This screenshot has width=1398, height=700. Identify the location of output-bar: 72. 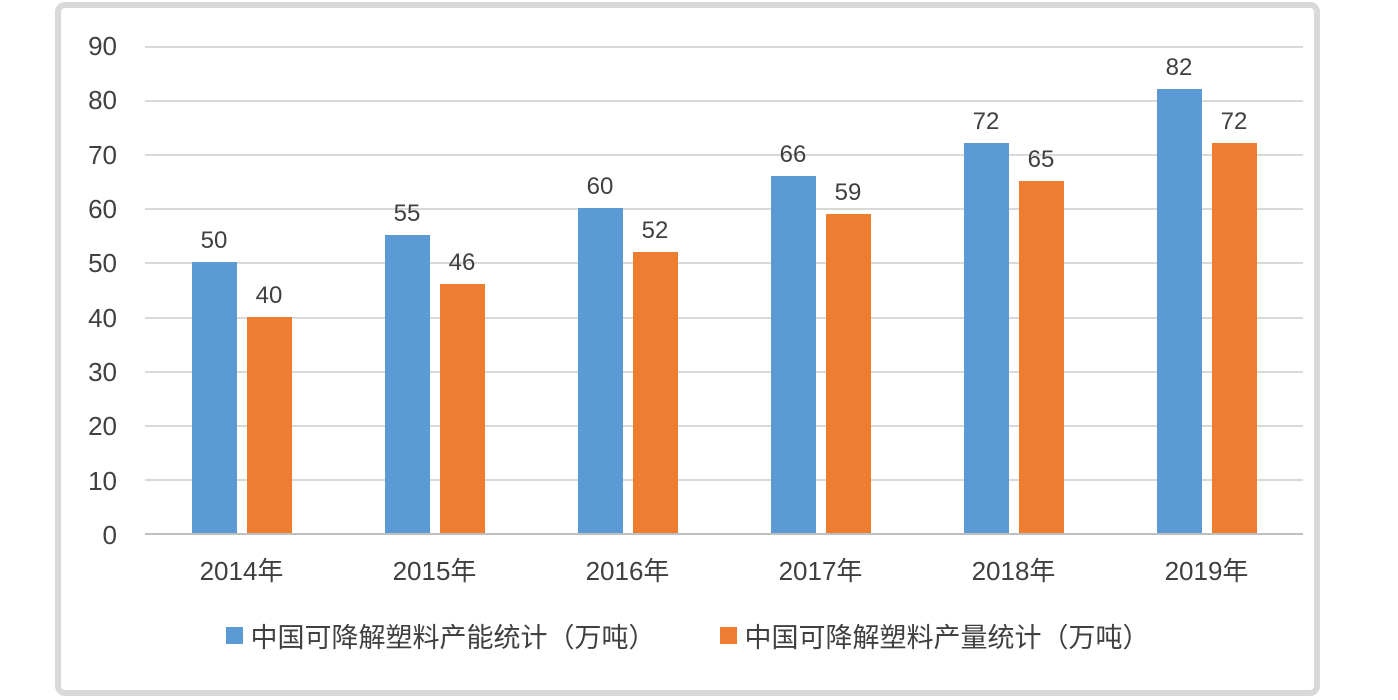
(1234, 320).